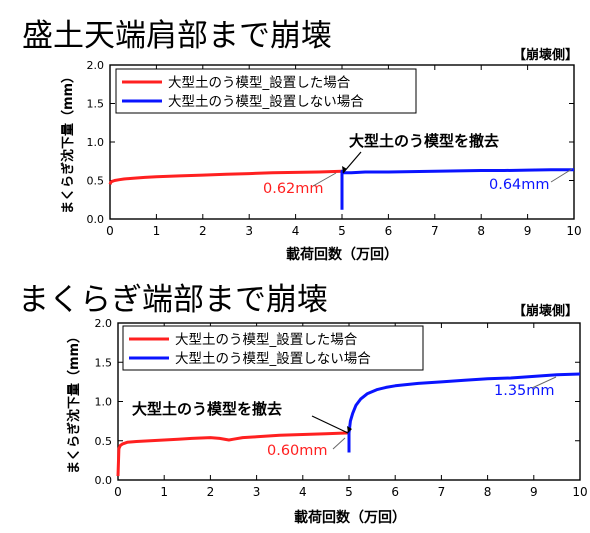 This screenshot has width=590, height=533. What do you see at coordinates (519, 185) in the screenshot?
I see `blue-value-label: 0.64mm` at bounding box center [519, 185].